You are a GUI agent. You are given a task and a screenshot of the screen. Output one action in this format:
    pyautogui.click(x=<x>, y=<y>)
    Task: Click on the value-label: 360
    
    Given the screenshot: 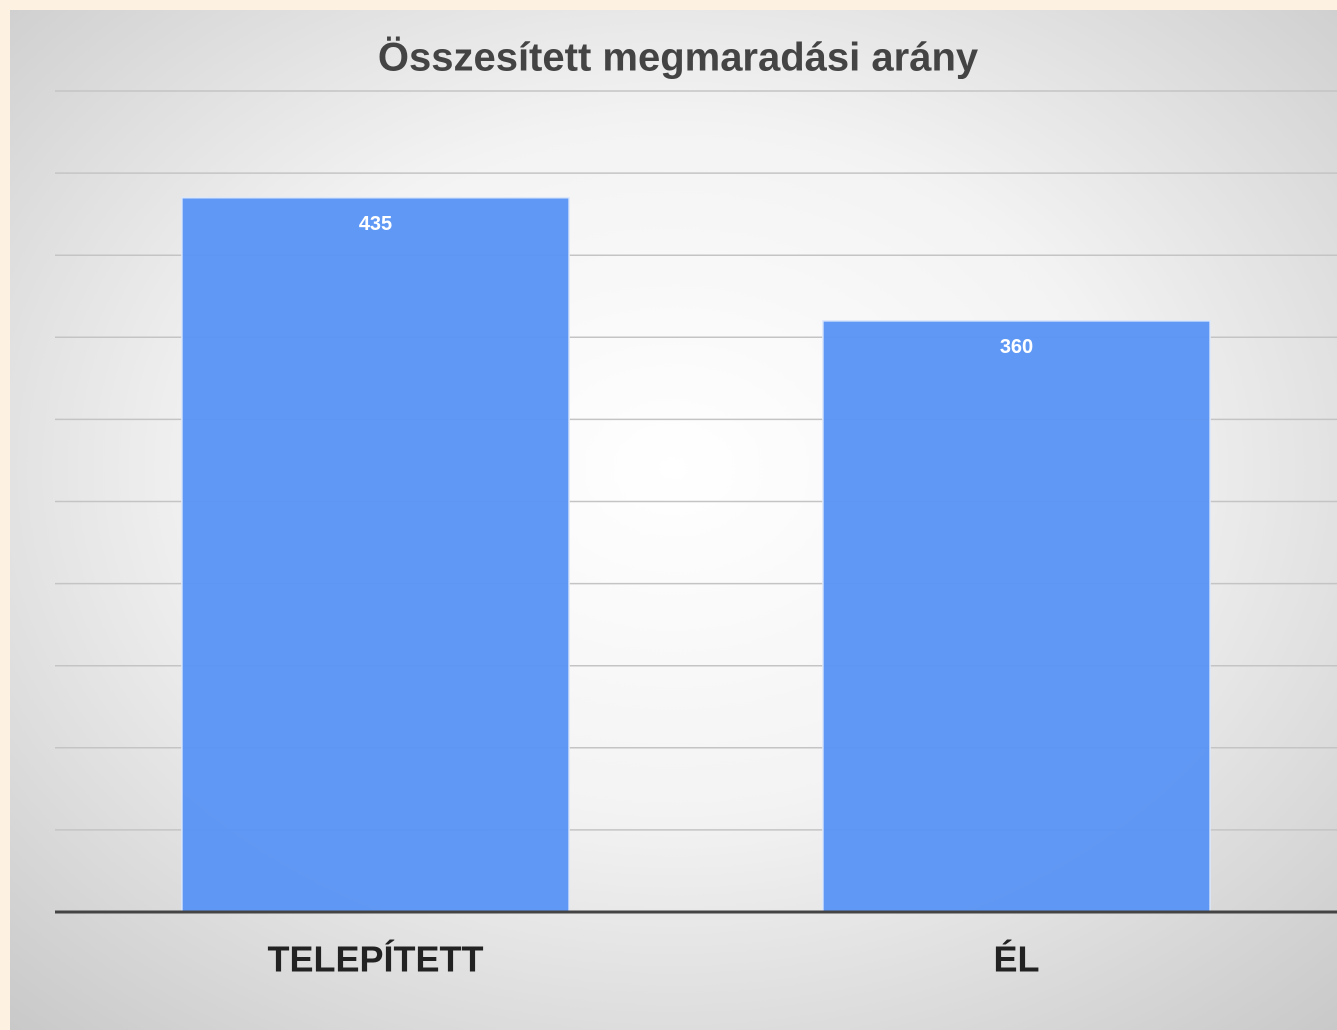 What is the action you would take?
    pyautogui.click(x=1016, y=347)
    